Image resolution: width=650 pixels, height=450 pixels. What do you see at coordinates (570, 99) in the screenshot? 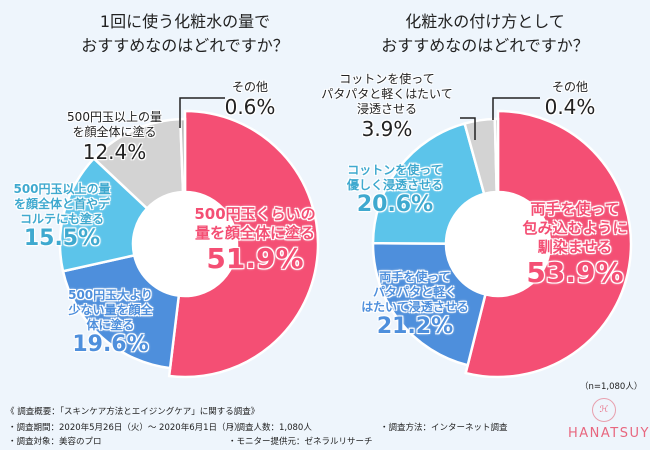
I see `label-right-4: その他 0.4%` at bounding box center [570, 99].